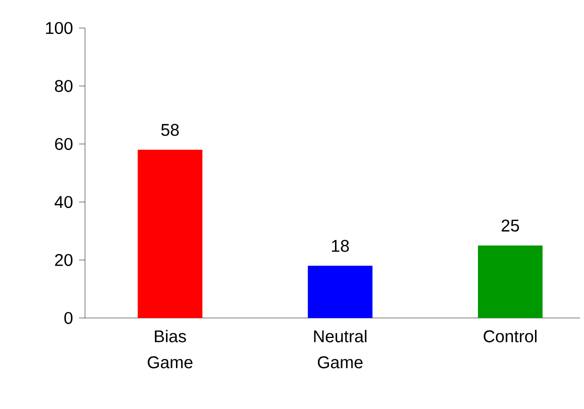  I want to click on data-label: 25, so click(510, 226).